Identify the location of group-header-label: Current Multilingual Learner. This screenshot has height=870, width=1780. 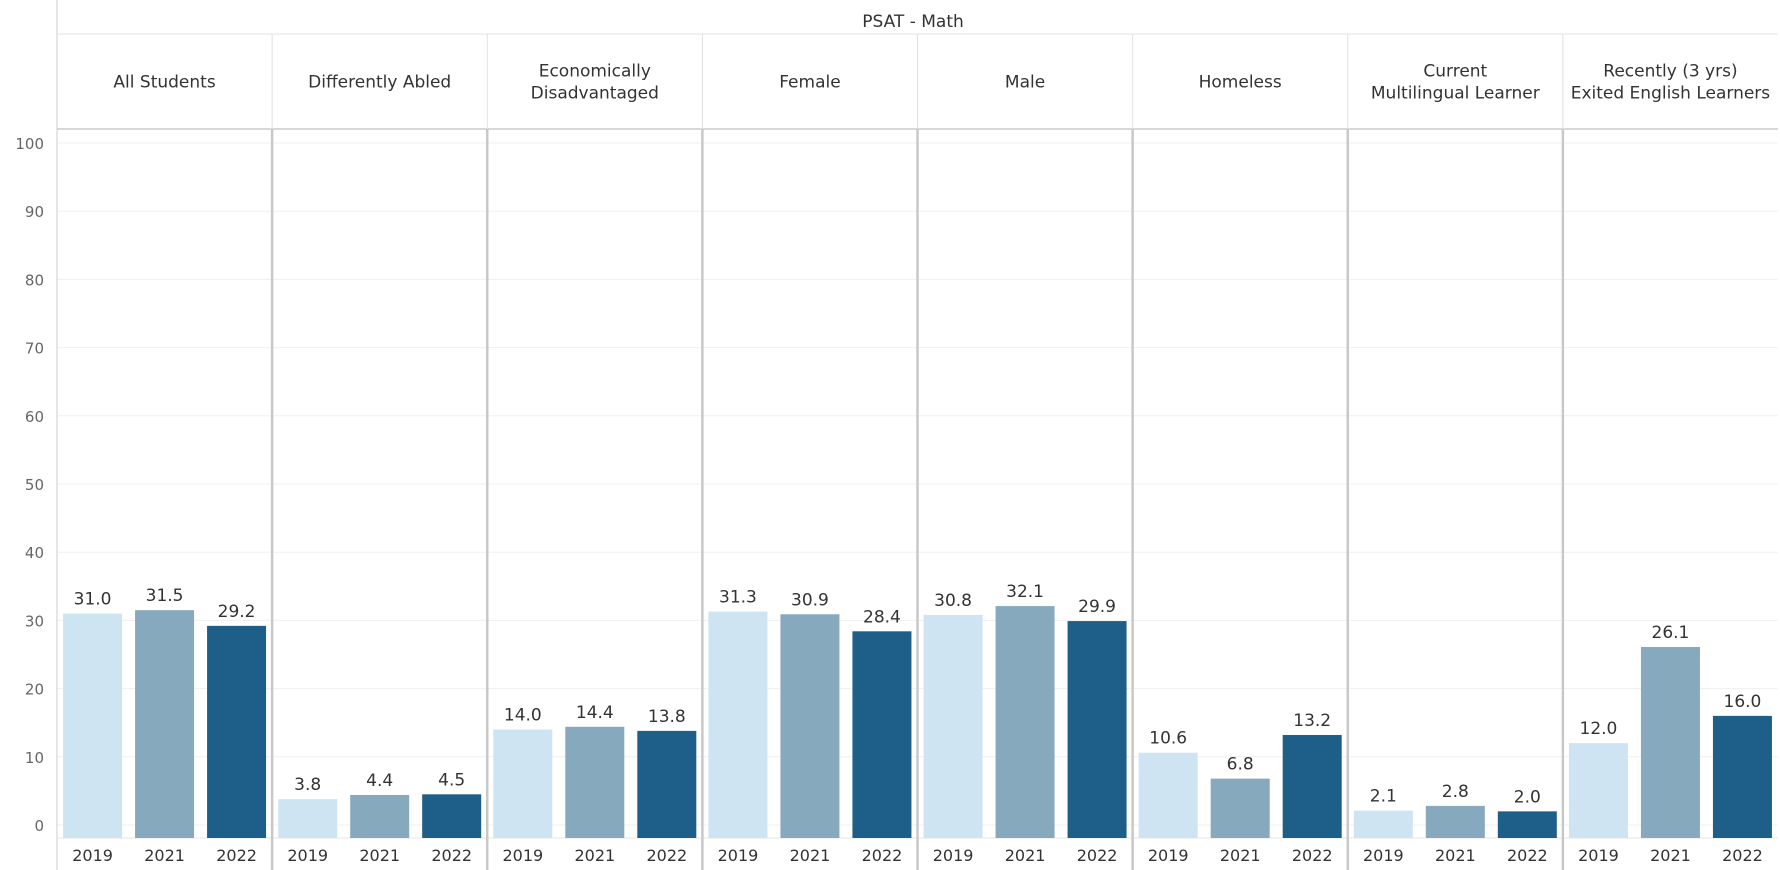
(1455, 83).